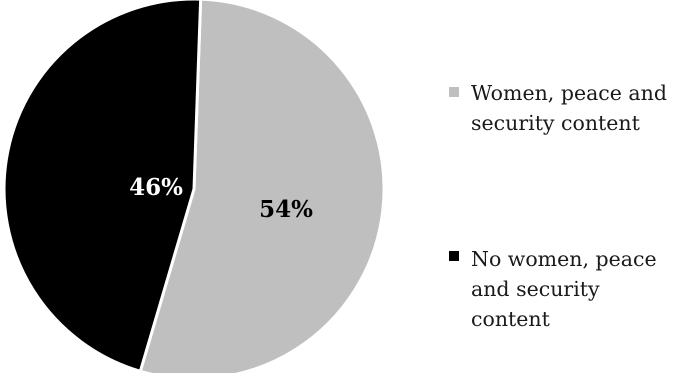 The width and height of the screenshot is (684, 373). What do you see at coordinates (454, 256) in the screenshot?
I see `legend-swatch-no-wps-content` at bounding box center [454, 256].